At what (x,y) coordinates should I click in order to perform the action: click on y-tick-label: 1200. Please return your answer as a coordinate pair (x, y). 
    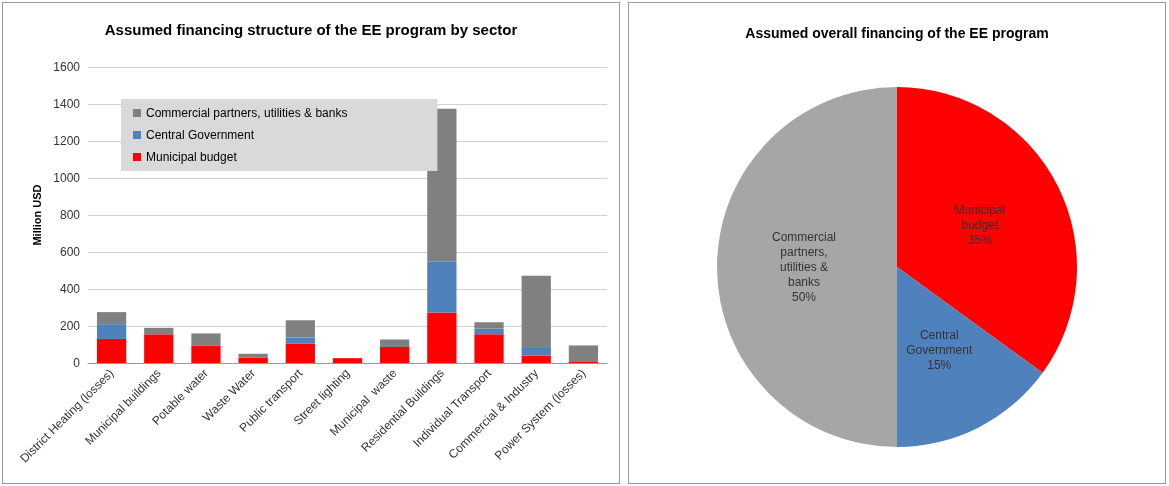
    Looking at the image, I should click on (67, 141).